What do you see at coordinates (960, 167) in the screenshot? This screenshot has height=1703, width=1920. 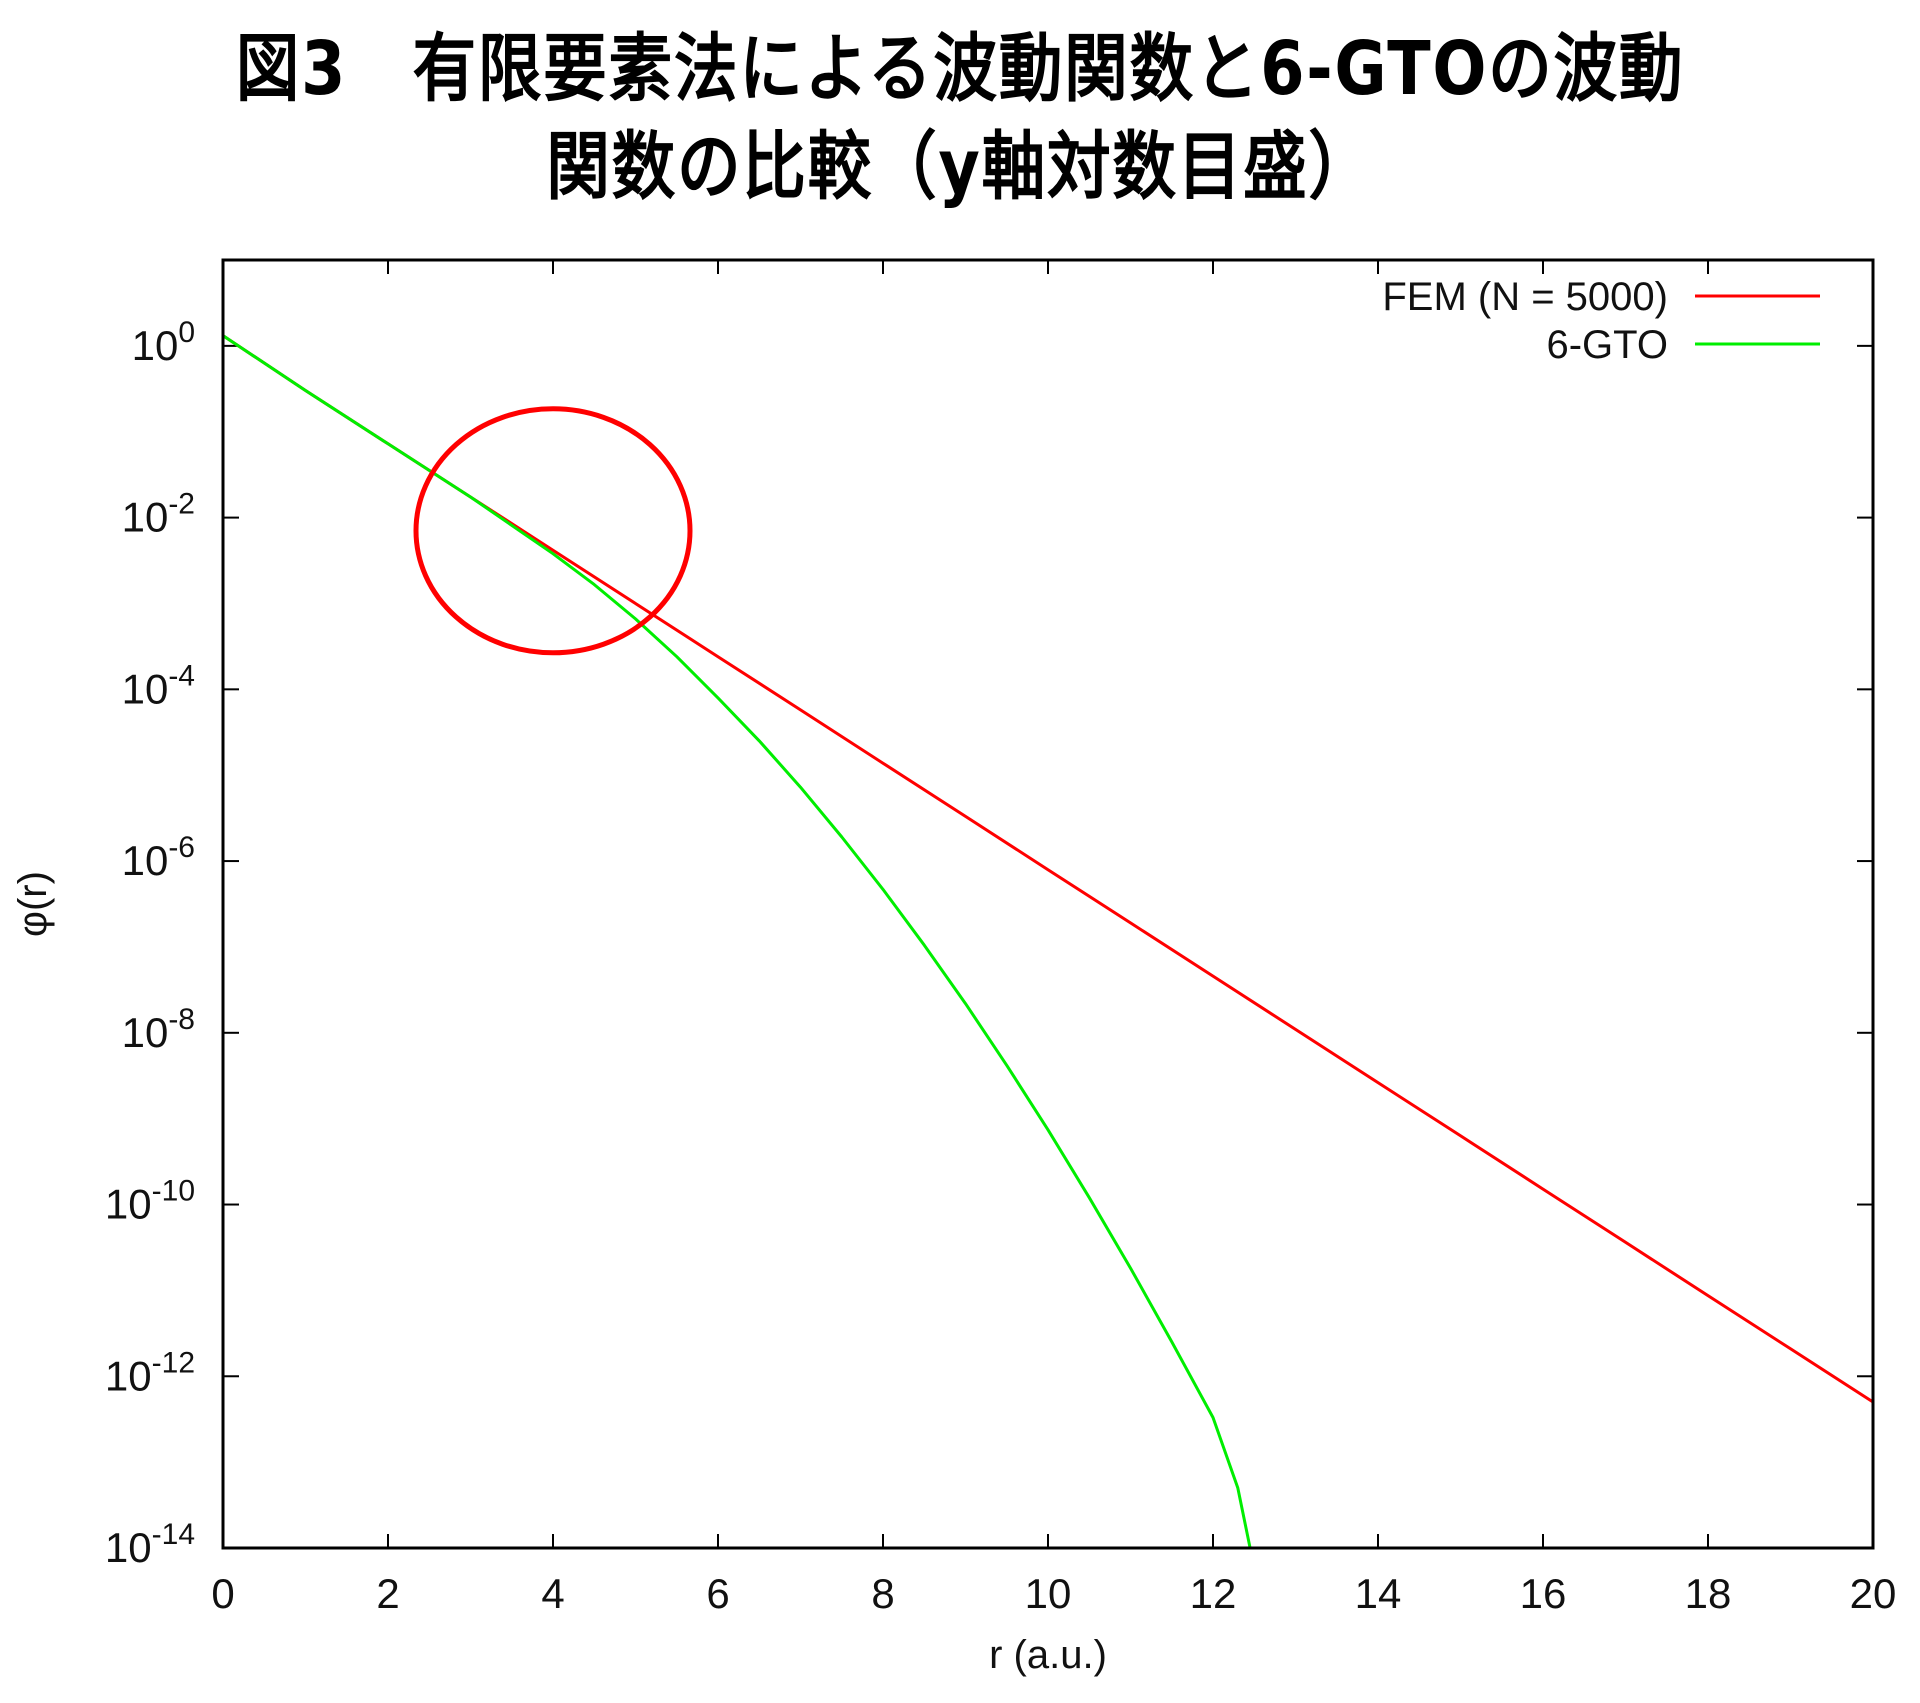 I see `figure-title-line-2: 関数の比較（y軸対数目盛）` at bounding box center [960, 167].